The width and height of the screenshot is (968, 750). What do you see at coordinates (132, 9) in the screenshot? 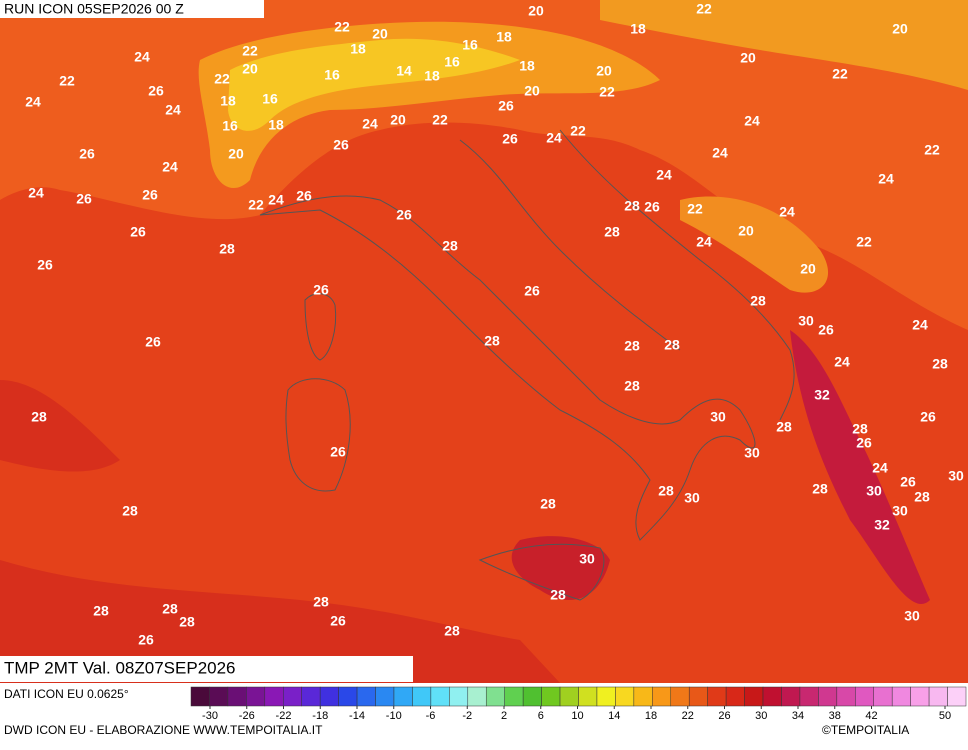
I see `run-box` at bounding box center [132, 9].